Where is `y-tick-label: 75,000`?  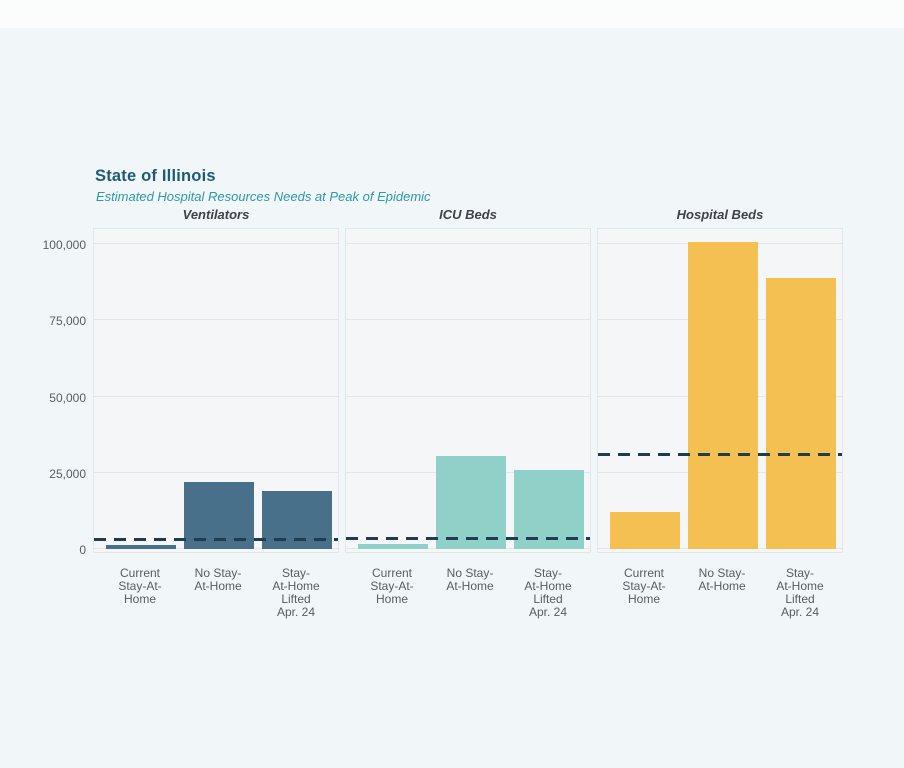 y-tick-label: 75,000 is located at coordinates (67, 321).